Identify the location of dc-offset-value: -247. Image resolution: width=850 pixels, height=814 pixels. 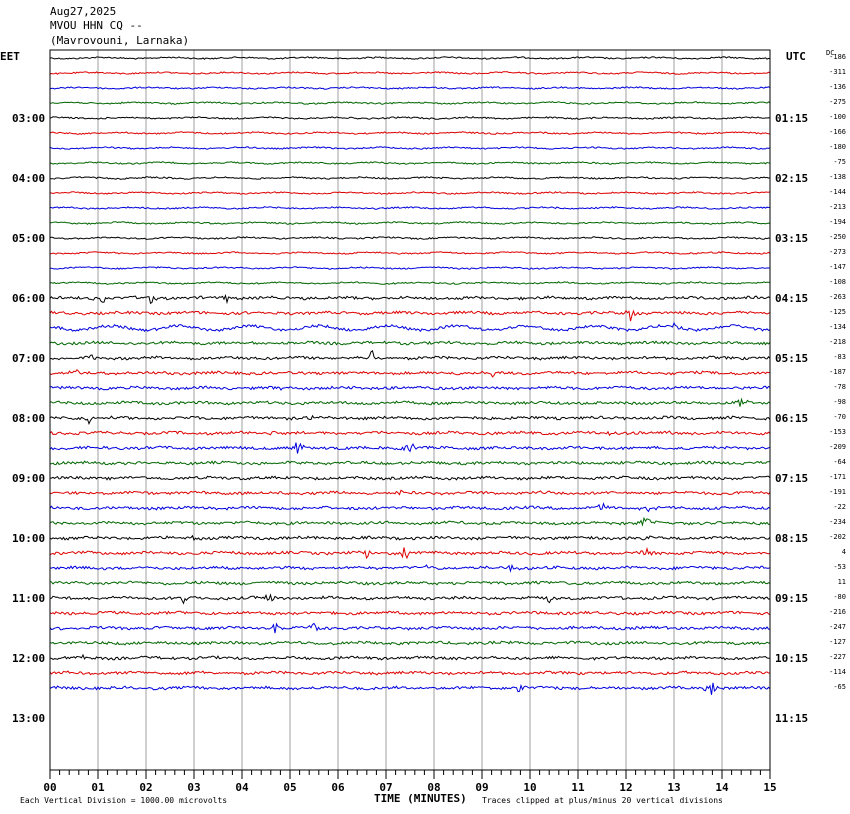
(837, 627).